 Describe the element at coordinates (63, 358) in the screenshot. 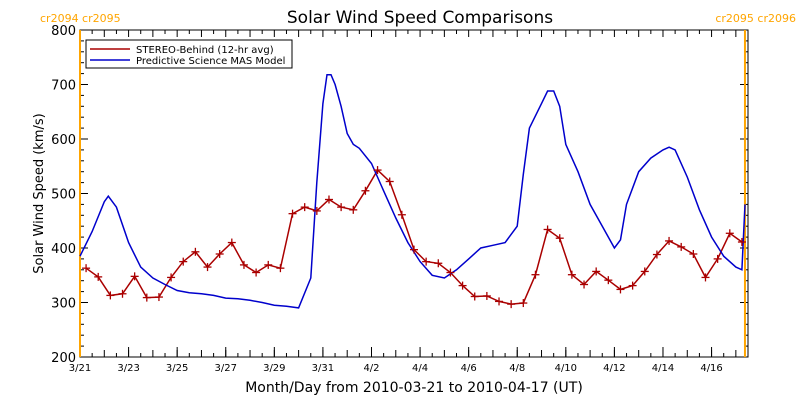

I see `y-tick-label: 200` at that location.